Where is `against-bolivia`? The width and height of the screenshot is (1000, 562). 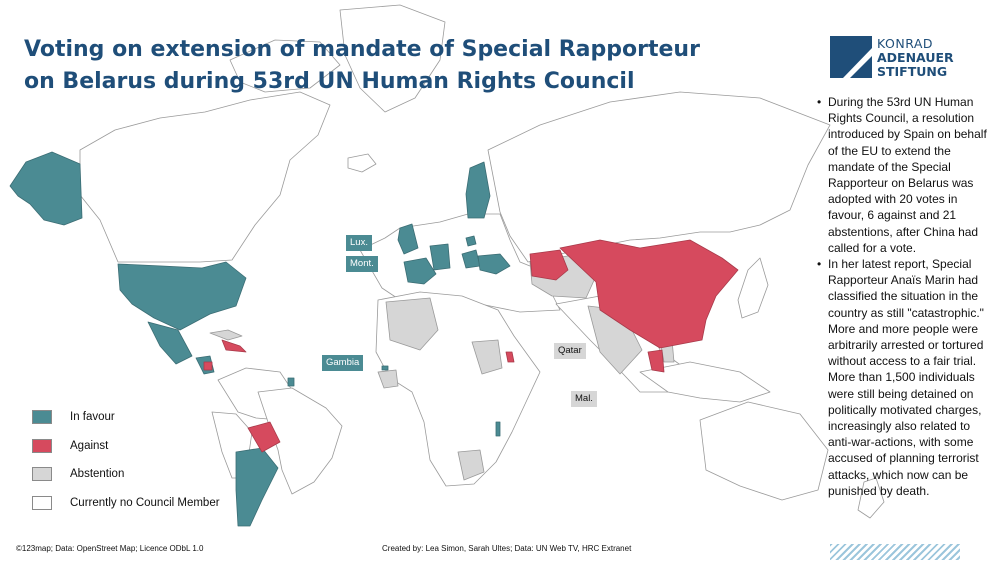
against-bolivia is located at coordinates (264, 437).